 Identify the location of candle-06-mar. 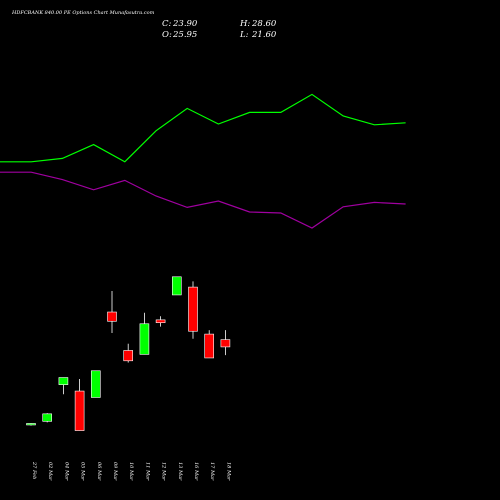
(96, 384).